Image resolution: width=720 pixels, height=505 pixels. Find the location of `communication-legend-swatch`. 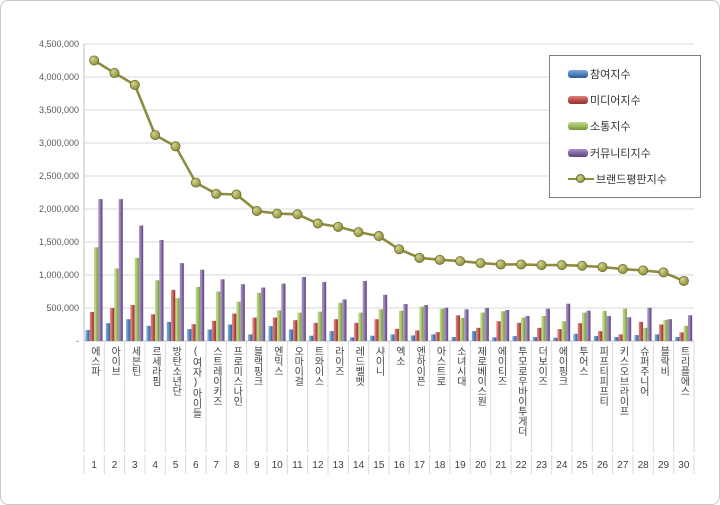

communication-legend-swatch is located at coordinates (578, 126).